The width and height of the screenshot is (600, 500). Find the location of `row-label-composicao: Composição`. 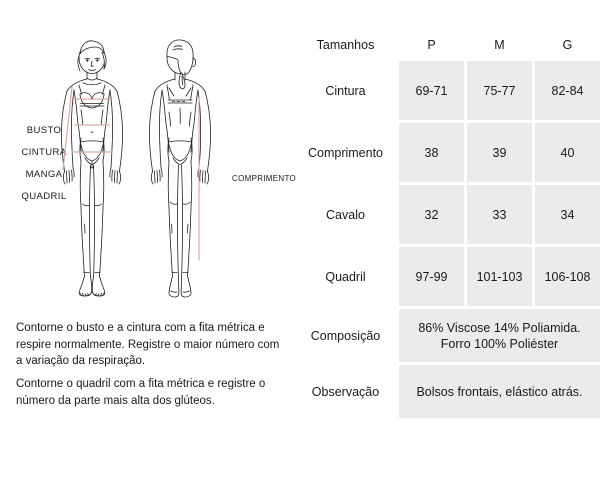

row-label-composicao: Composição is located at coordinates (345, 335).